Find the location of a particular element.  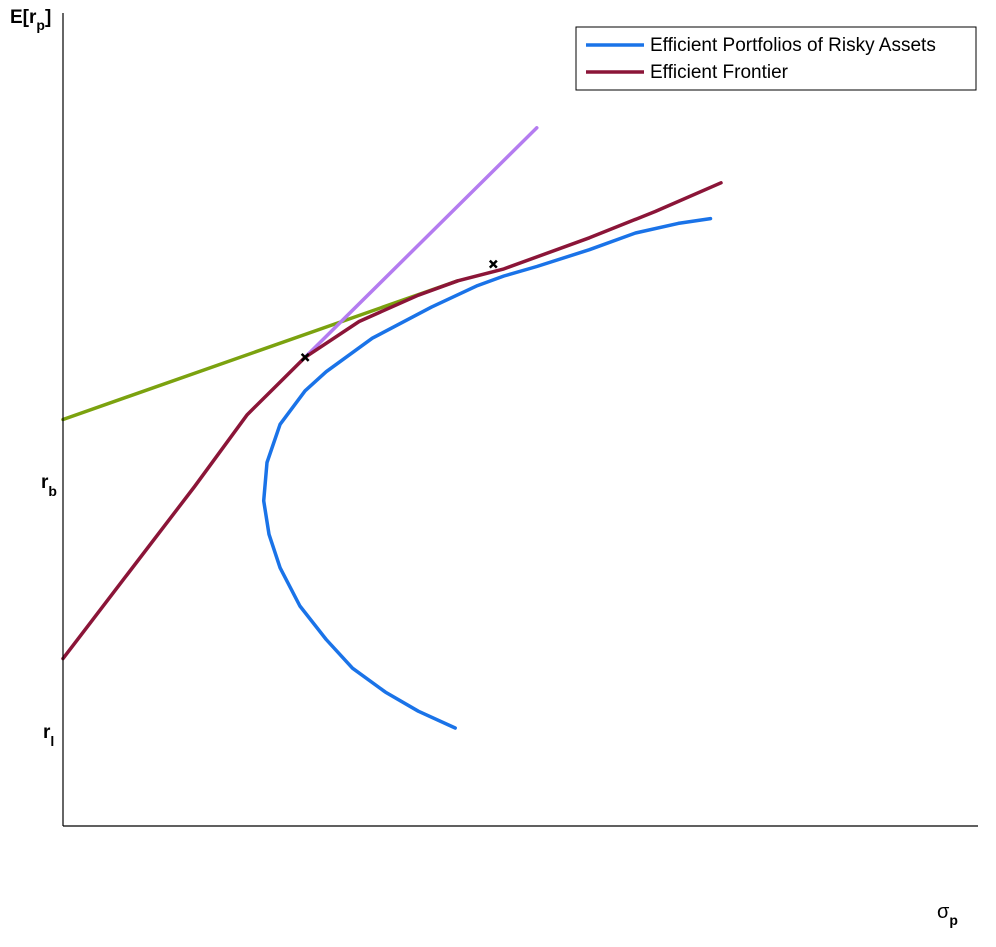

y-tick-rl: rl is located at coordinates (48, 735).